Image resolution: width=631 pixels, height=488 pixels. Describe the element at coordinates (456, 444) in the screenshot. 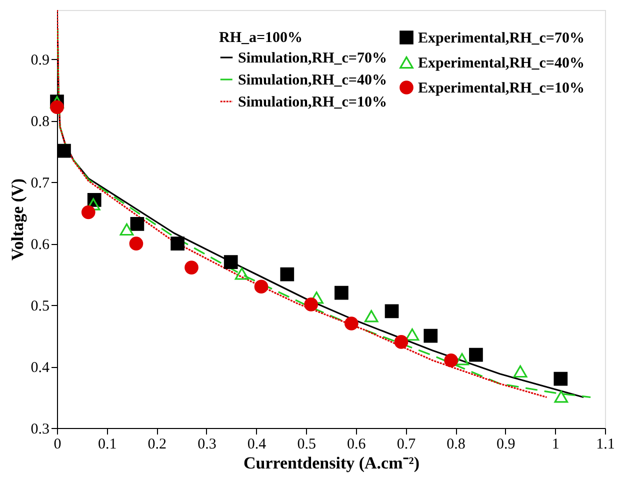

I see `x-tick-label: 0.8` at that location.